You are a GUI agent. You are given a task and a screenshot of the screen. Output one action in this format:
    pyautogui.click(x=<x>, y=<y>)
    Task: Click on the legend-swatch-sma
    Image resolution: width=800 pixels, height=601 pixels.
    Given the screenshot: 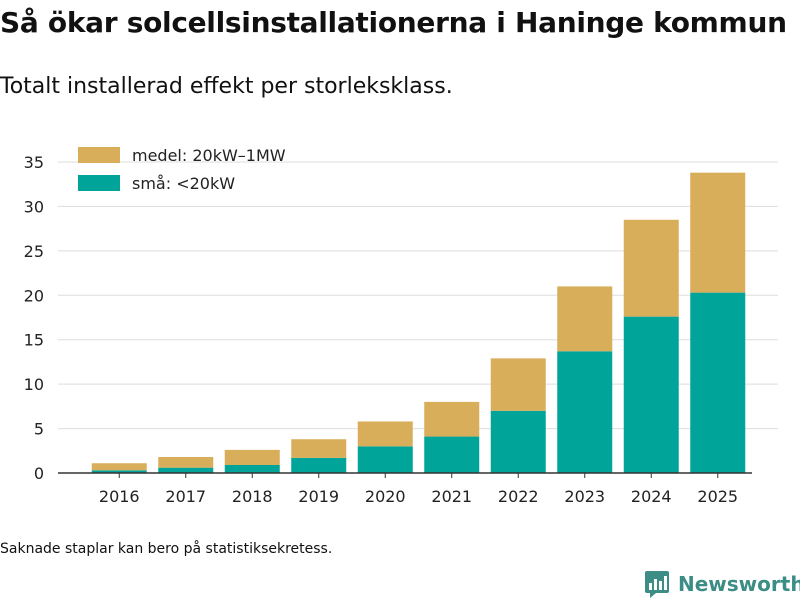 What is the action you would take?
    pyautogui.click(x=99, y=183)
    